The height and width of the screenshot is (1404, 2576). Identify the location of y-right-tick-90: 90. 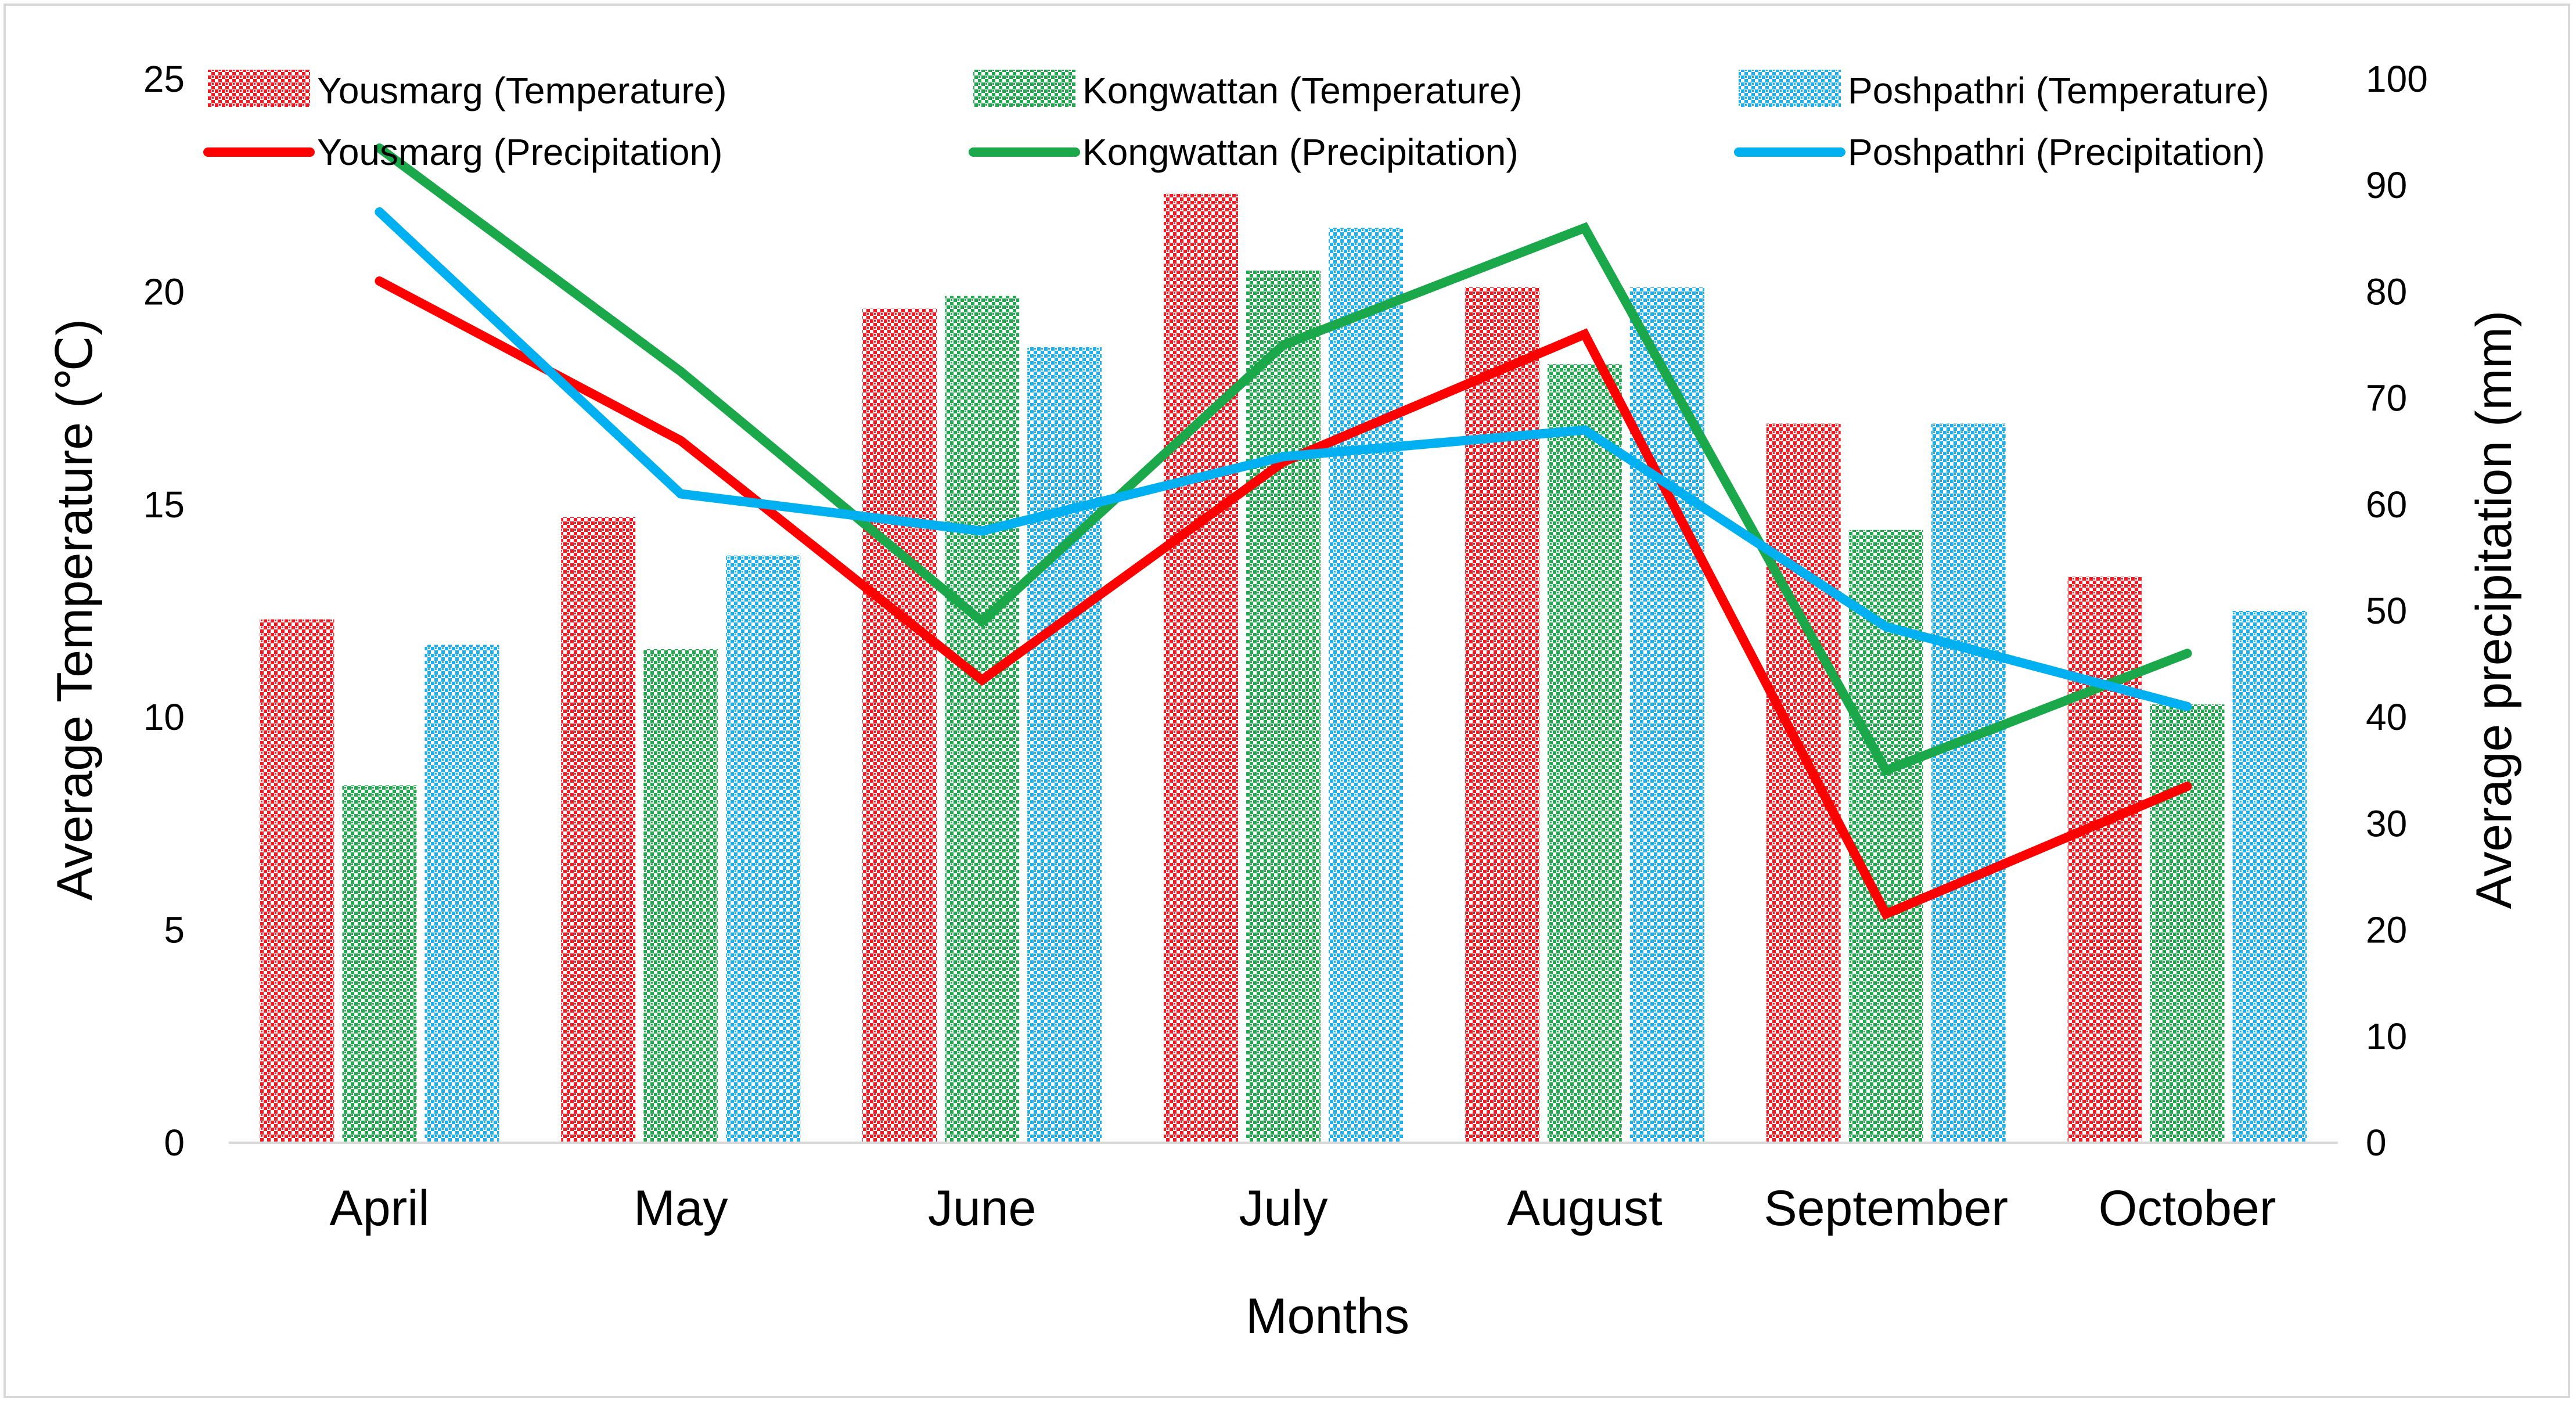
(2386, 185).